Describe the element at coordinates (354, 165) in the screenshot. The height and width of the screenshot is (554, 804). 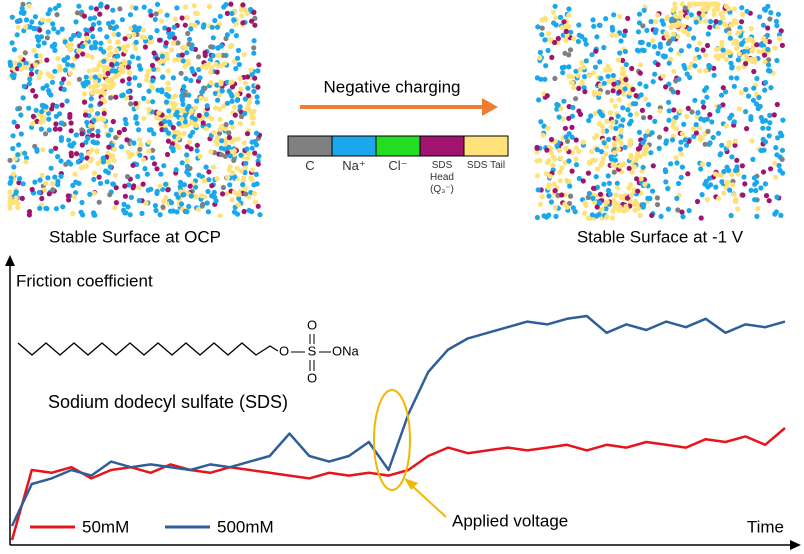
I see `key-label: Na⁺` at that location.